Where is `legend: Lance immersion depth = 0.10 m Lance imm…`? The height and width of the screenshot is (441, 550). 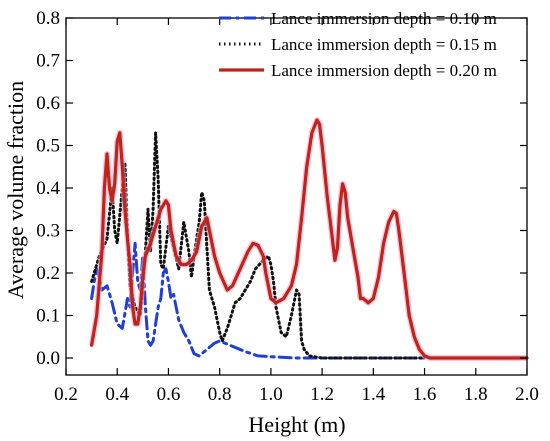 legend: Lance immersion depth = 0.10 m Lance imm… is located at coordinates (358, 44).